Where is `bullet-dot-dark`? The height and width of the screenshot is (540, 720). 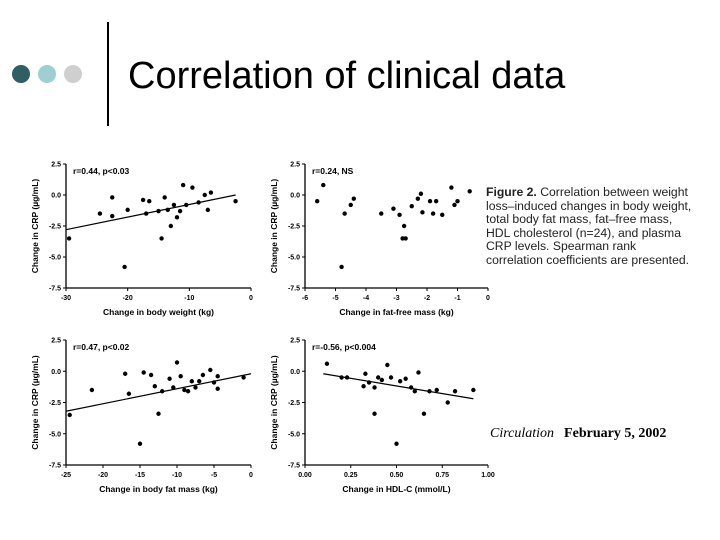
bullet-dot-dark is located at coordinates (21, 74).